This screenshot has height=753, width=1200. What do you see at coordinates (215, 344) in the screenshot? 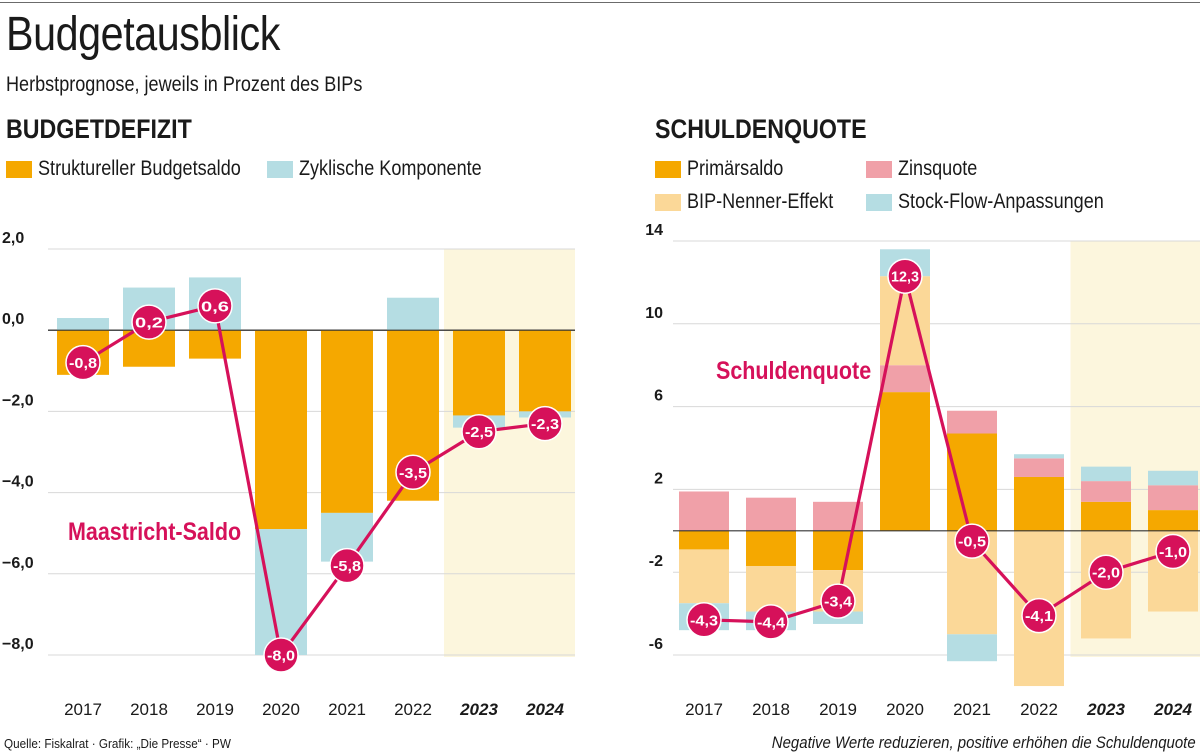
I see `bar-struktureller-budgetsaldo-2019` at bounding box center [215, 344].